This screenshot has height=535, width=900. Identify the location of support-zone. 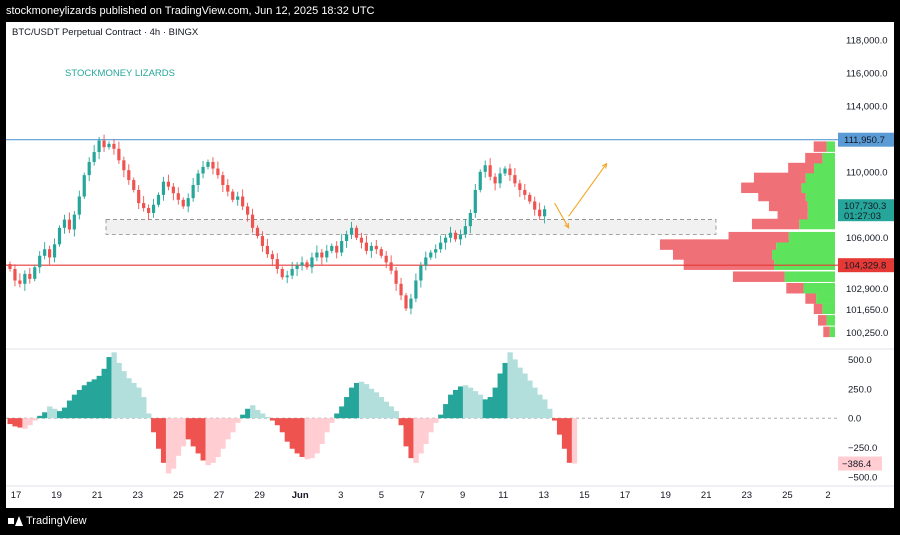
(411, 227).